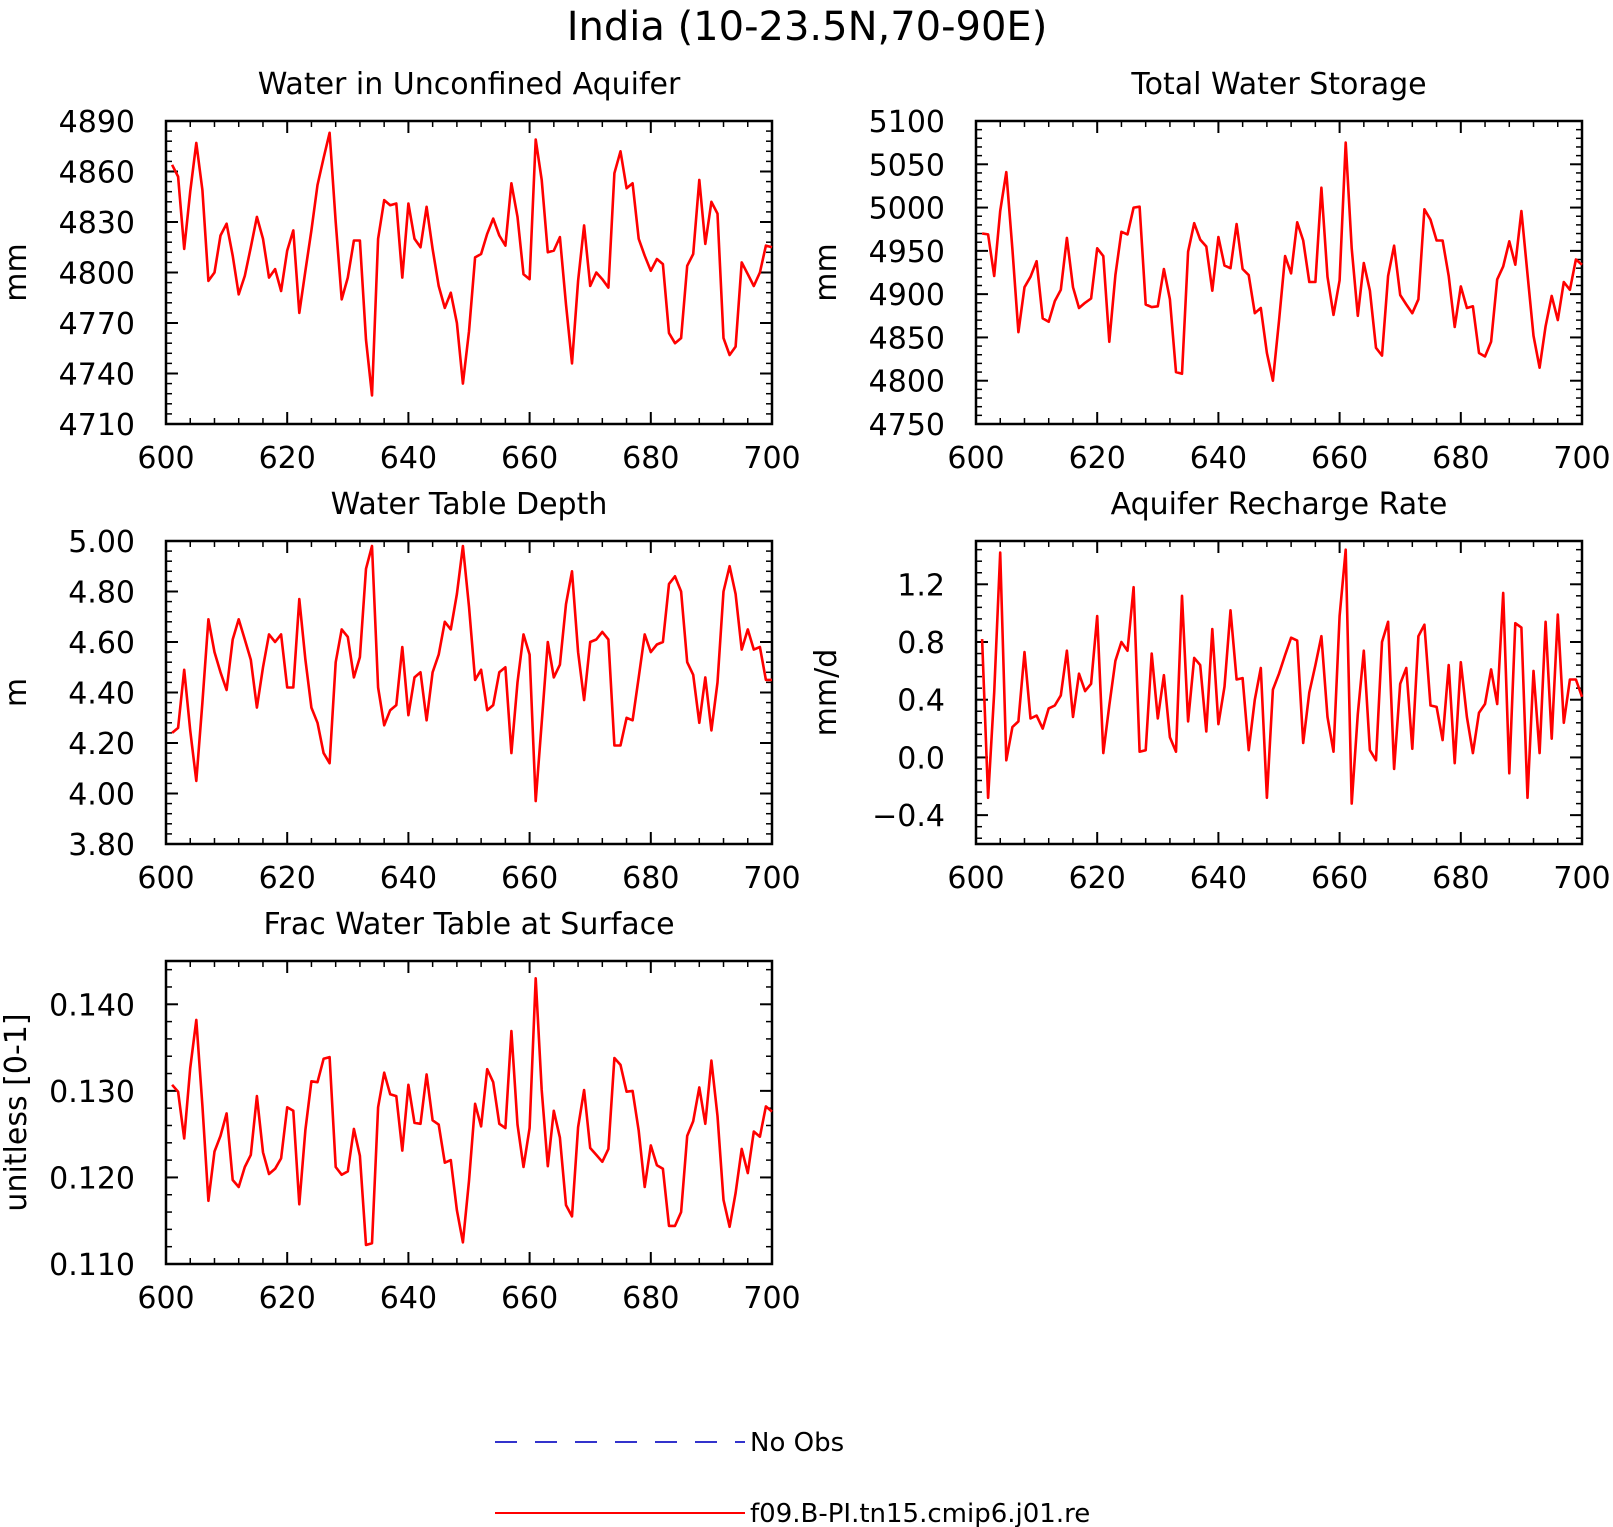  What do you see at coordinates (797, 1443) in the screenshot?
I see `legend-label-no-obs: No Obs` at bounding box center [797, 1443].